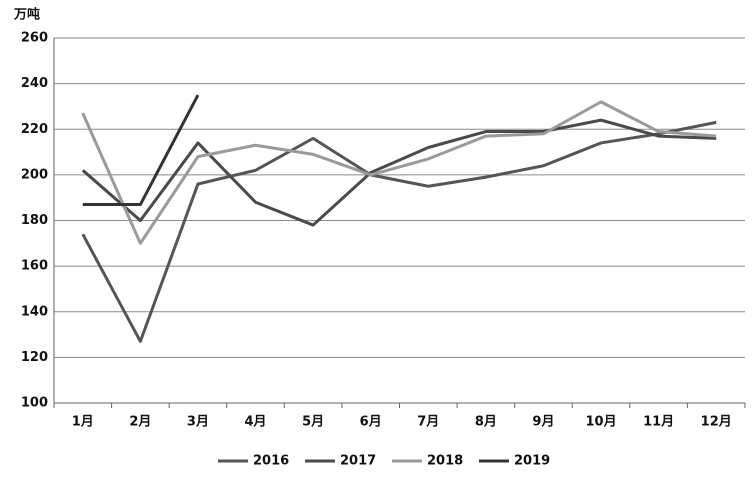  I want to click on series-line, so click(141, 150).